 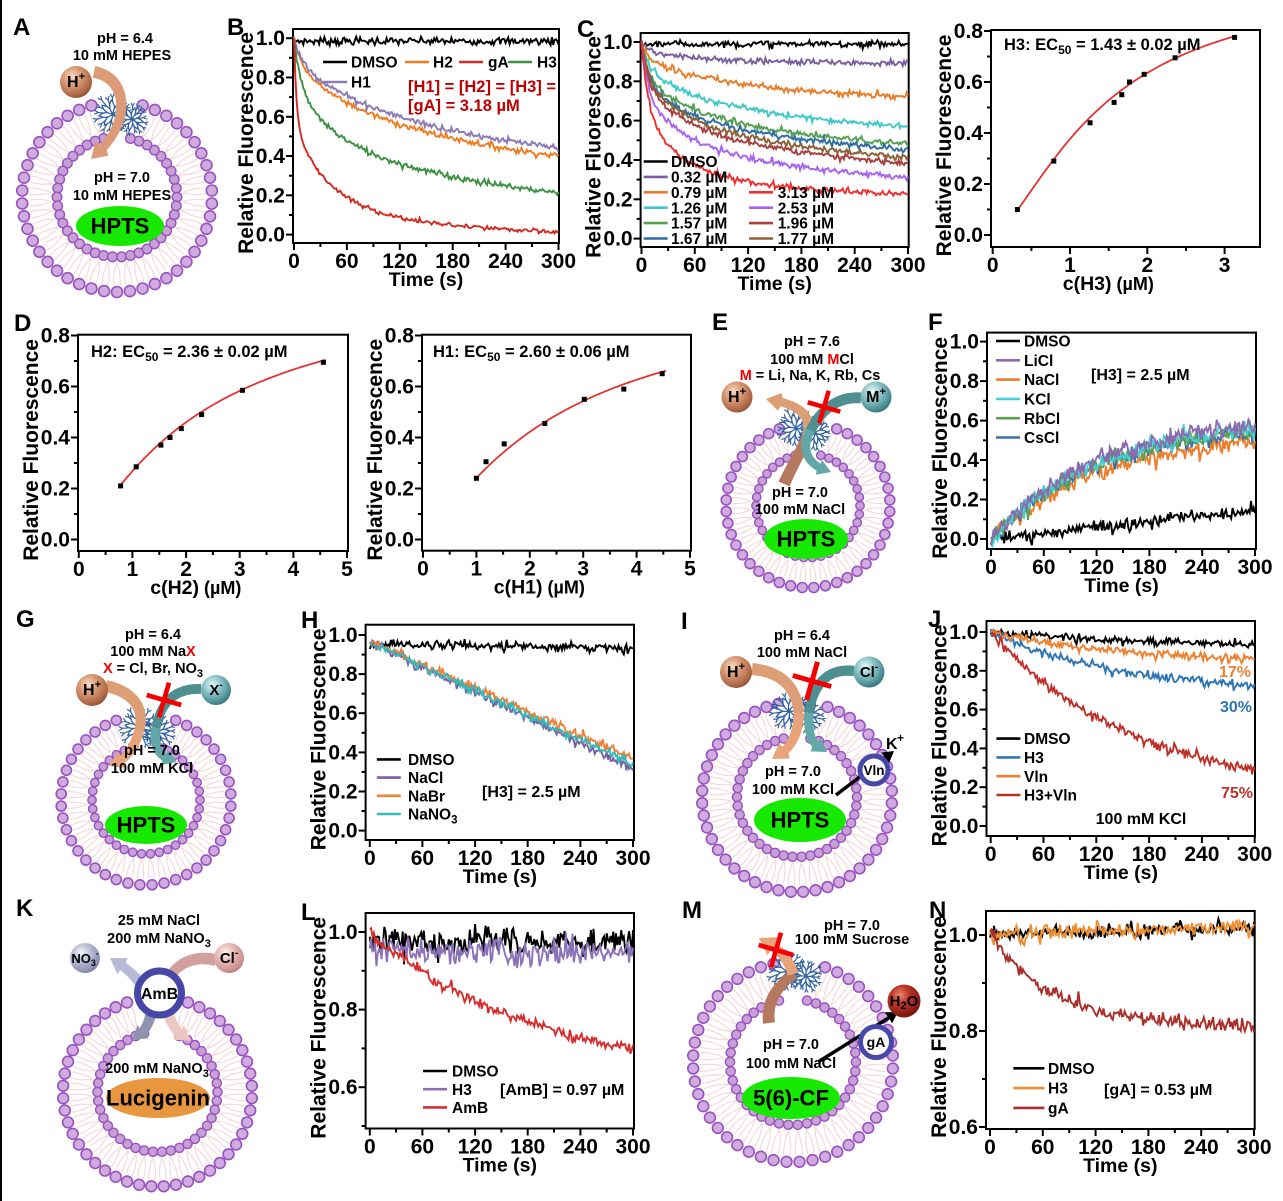 I want to click on svg-text: 1.96 µM, so click(x=806, y=224).